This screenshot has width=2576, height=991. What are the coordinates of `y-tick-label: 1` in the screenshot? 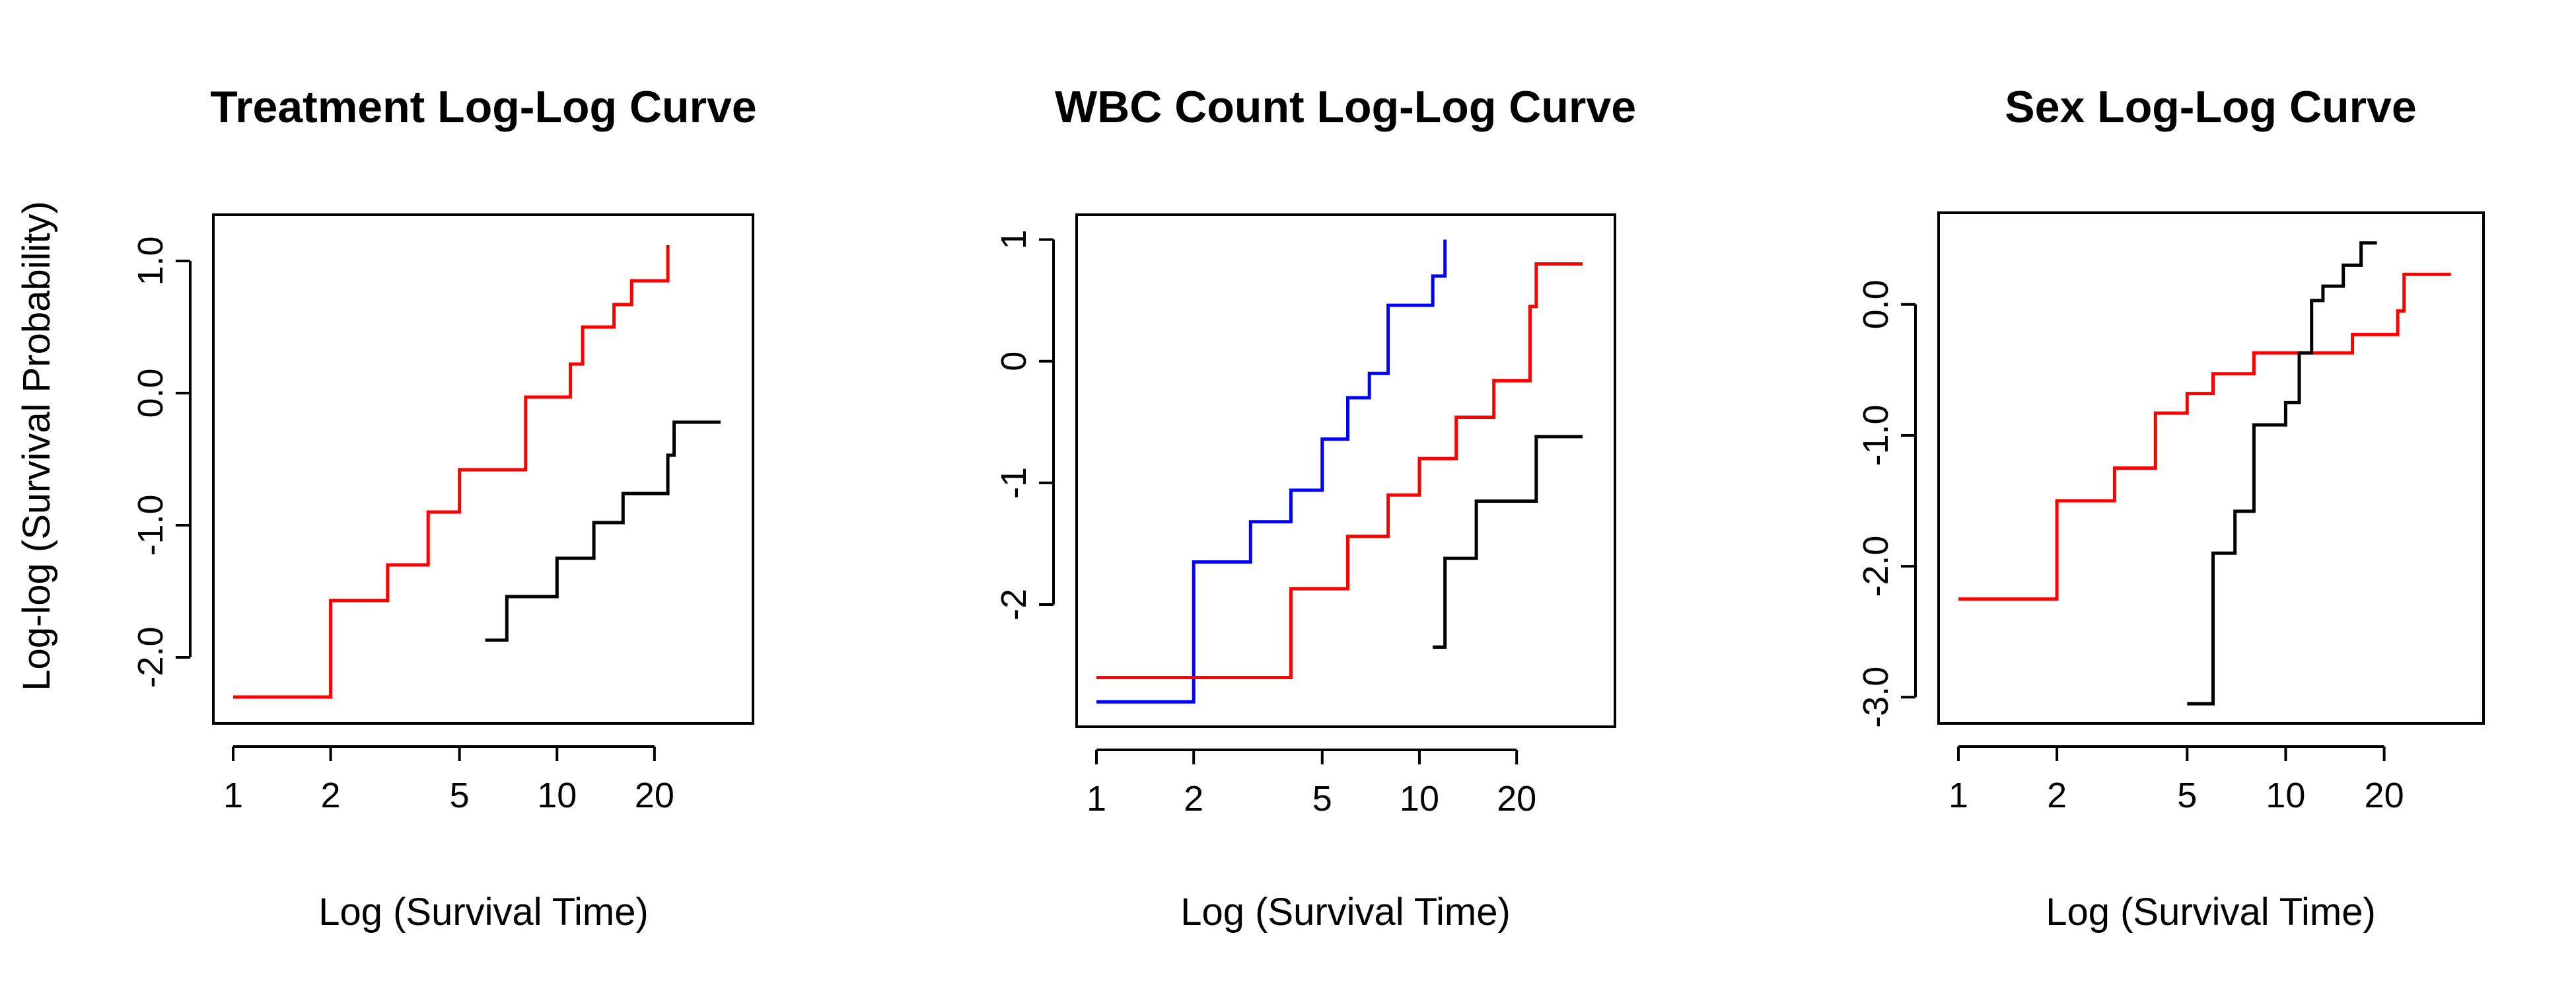 It's located at (1014, 240).